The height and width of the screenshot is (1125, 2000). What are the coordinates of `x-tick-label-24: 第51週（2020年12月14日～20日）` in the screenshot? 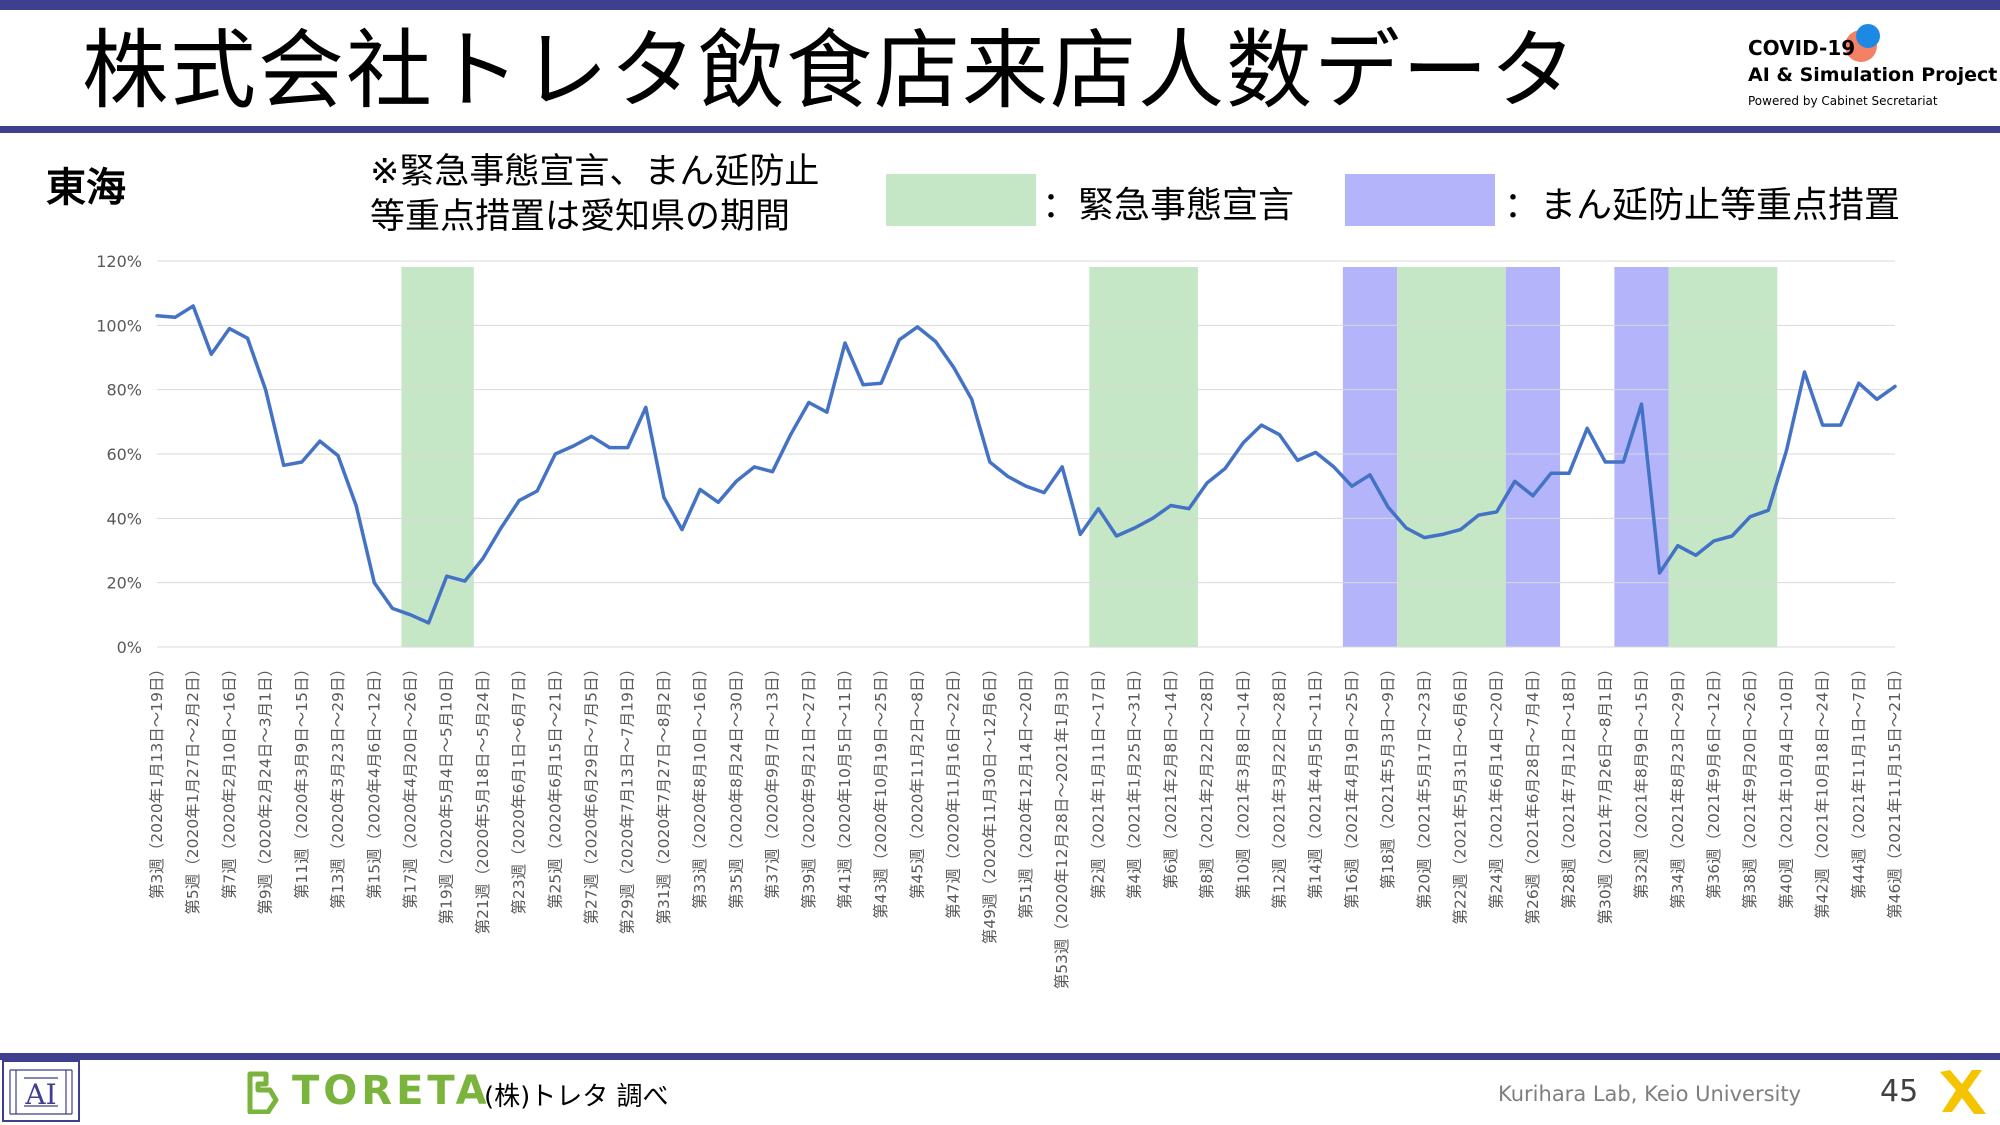 It's located at (1026, 790).